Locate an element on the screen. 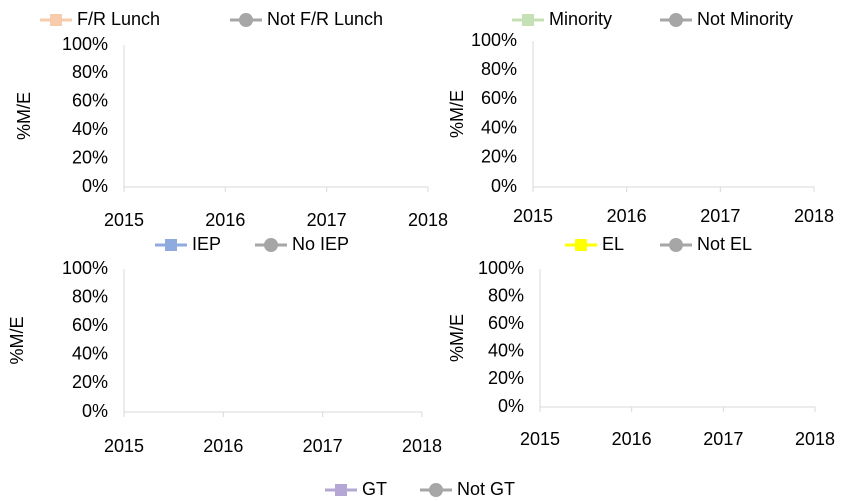  legend-label: Not GT is located at coordinates (486, 489).